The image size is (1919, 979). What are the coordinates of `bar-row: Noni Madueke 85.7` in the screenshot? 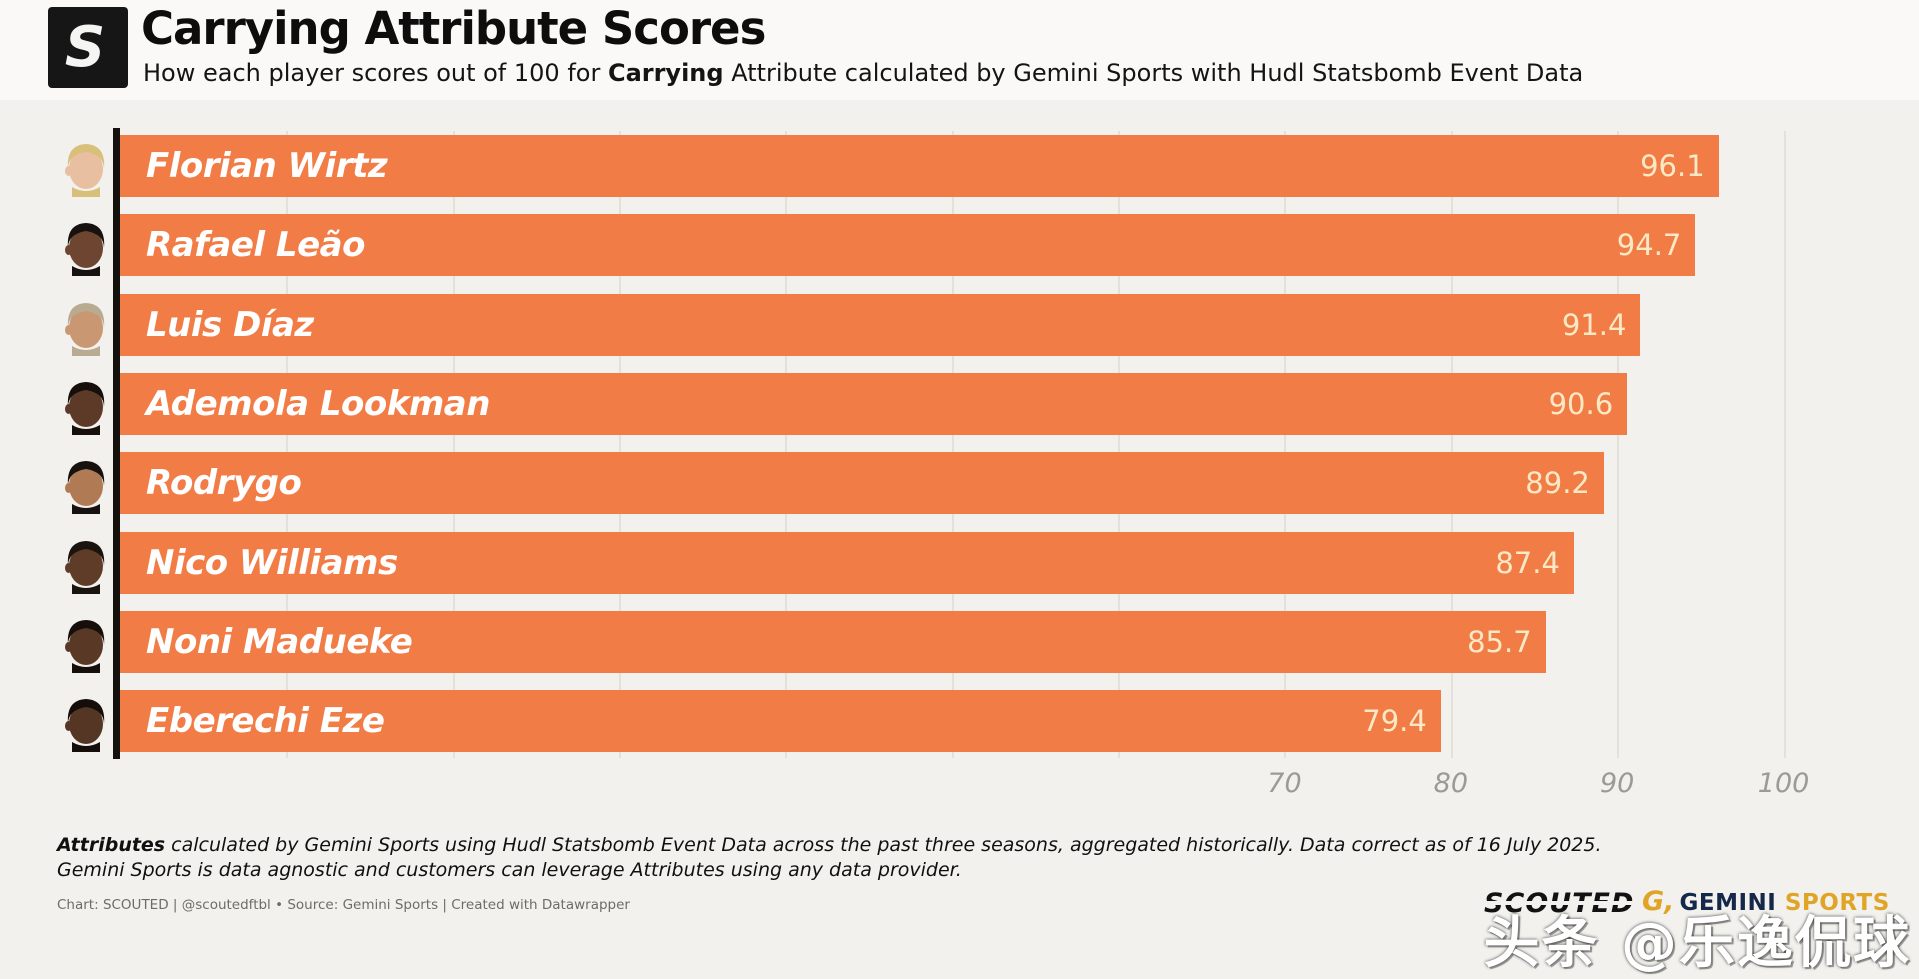 It's located at (982, 641).